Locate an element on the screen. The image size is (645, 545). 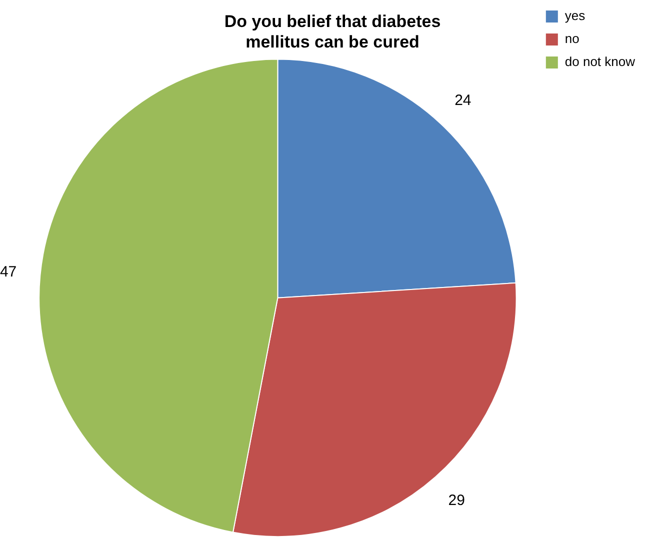
data-label: 29 is located at coordinates (456, 501).